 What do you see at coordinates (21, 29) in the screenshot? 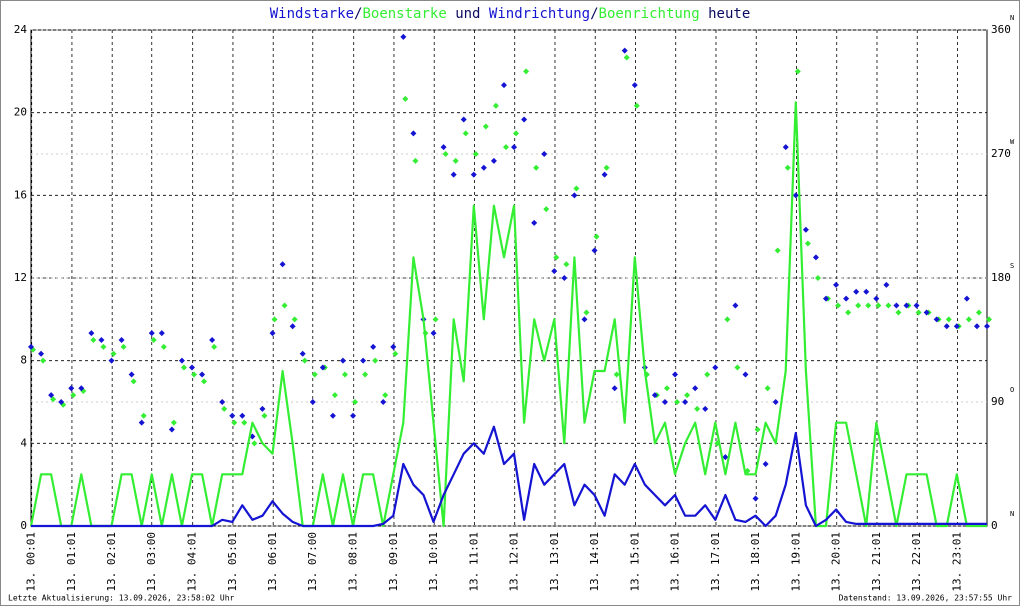
I see `y-tick-label: 24` at bounding box center [21, 29].